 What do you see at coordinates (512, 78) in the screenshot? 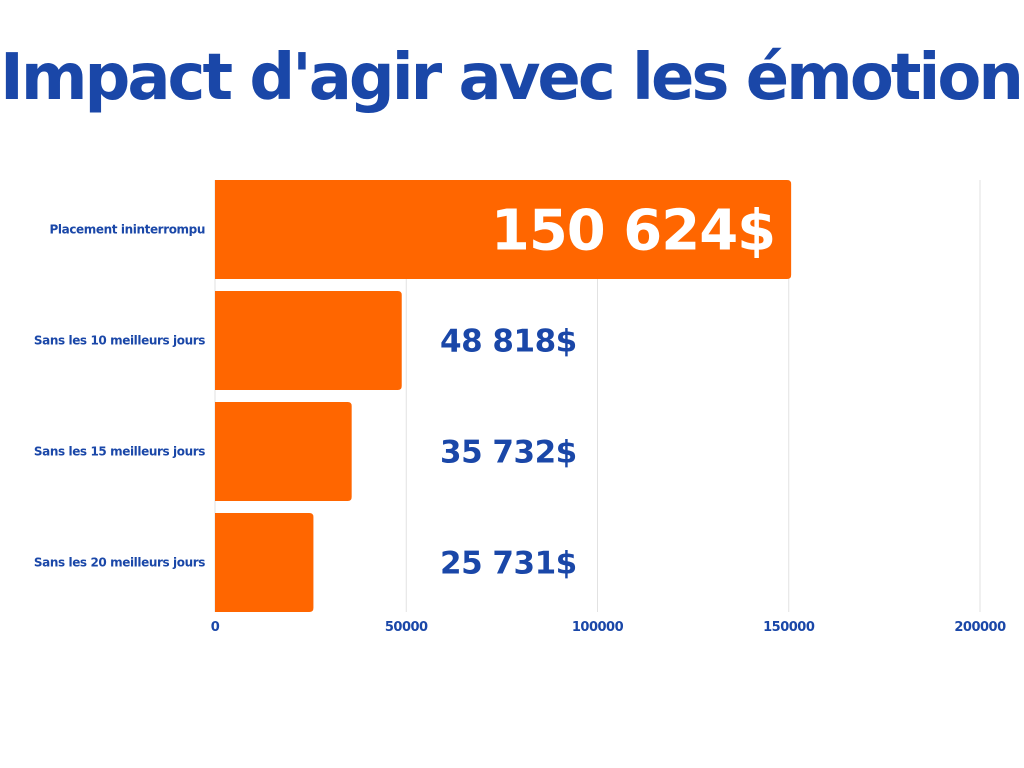
I see `chart-title: Impact d'agir avec les émotions` at bounding box center [512, 78].